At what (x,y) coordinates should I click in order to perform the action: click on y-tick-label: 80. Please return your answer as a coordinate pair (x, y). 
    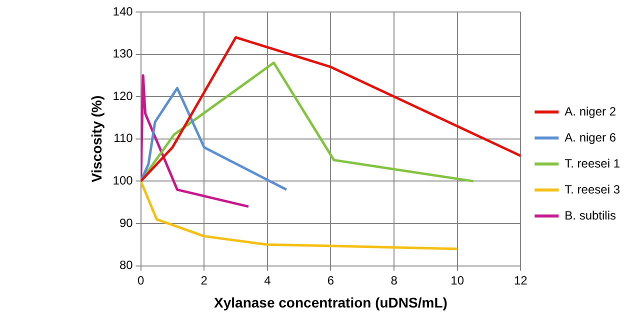
    Looking at the image, I should click on (126, 265).